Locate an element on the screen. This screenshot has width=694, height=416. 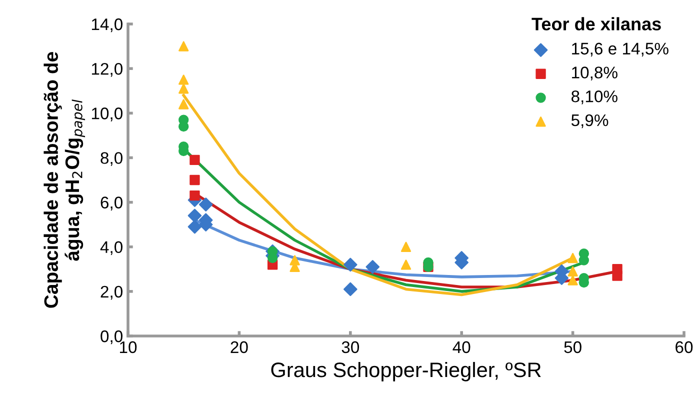
x-tick-label: 50 is located at coordinates (573, 347).